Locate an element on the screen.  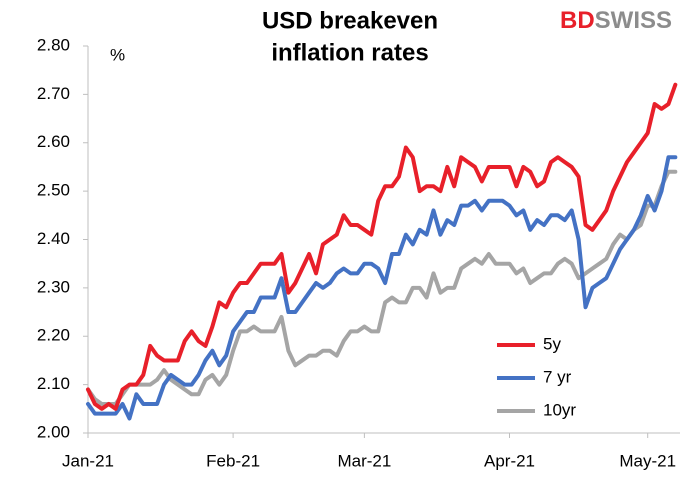
x-tick-label: Jan-21 is located at coordinates (88, 460).